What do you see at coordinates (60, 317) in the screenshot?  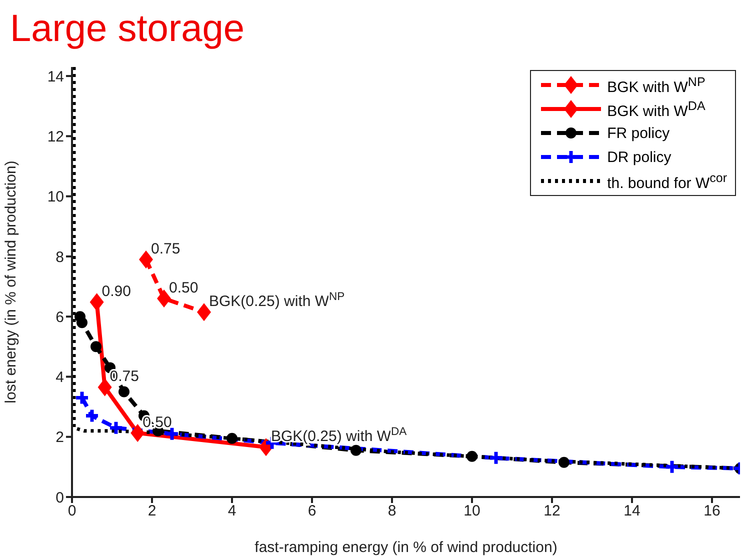 I see `y-tick-label: 6` at bounding box center [60, 317].